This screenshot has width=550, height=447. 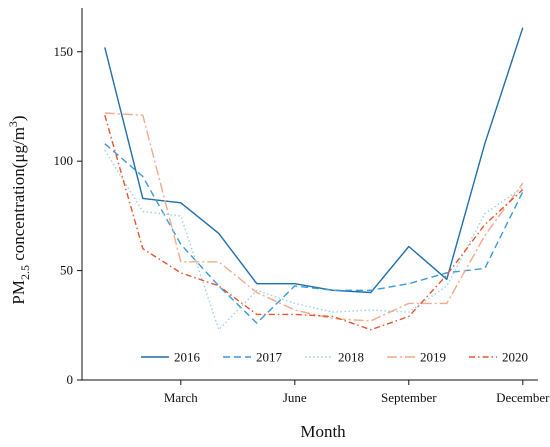 I want to click on legend-label-2018: 2018, so click(x=351, y=357).